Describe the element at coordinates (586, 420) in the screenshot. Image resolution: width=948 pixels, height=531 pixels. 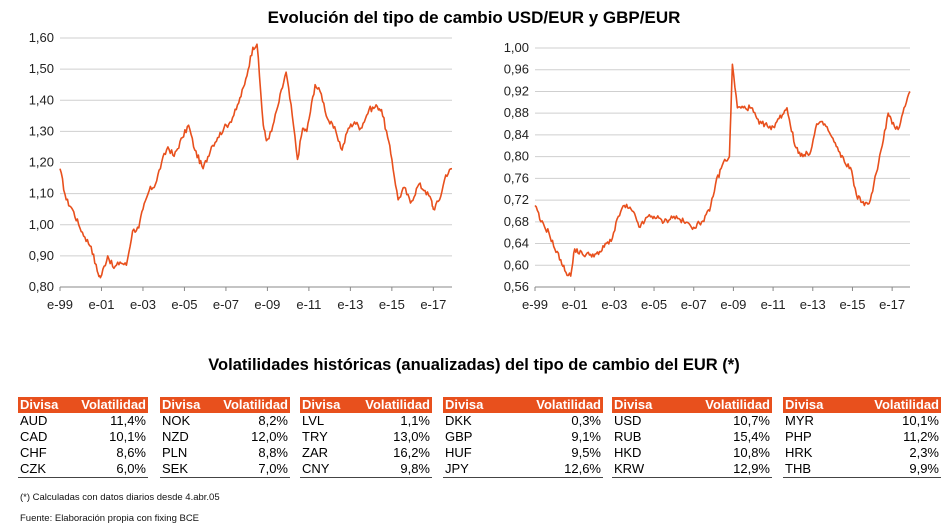
I see `volatility-value: 0,3%` at that location.